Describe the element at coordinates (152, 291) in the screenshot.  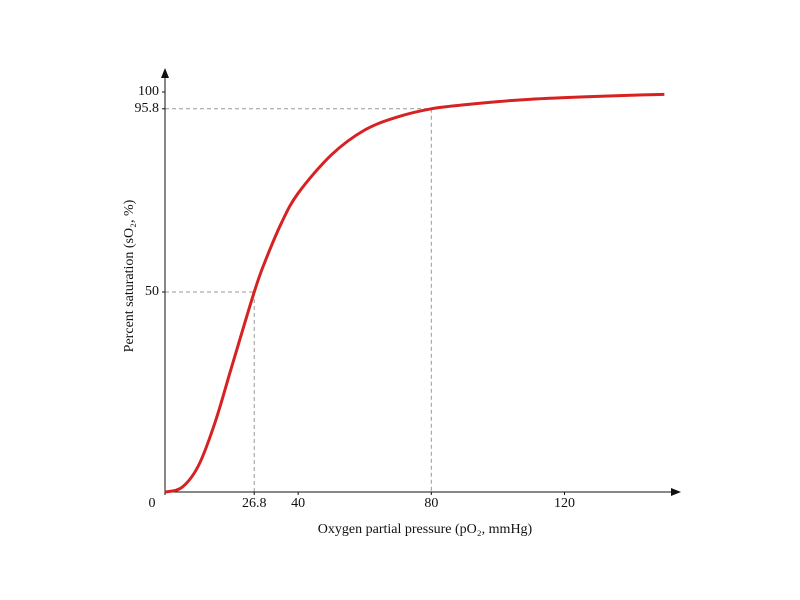
I see `y-tick-label: 50` at that location.